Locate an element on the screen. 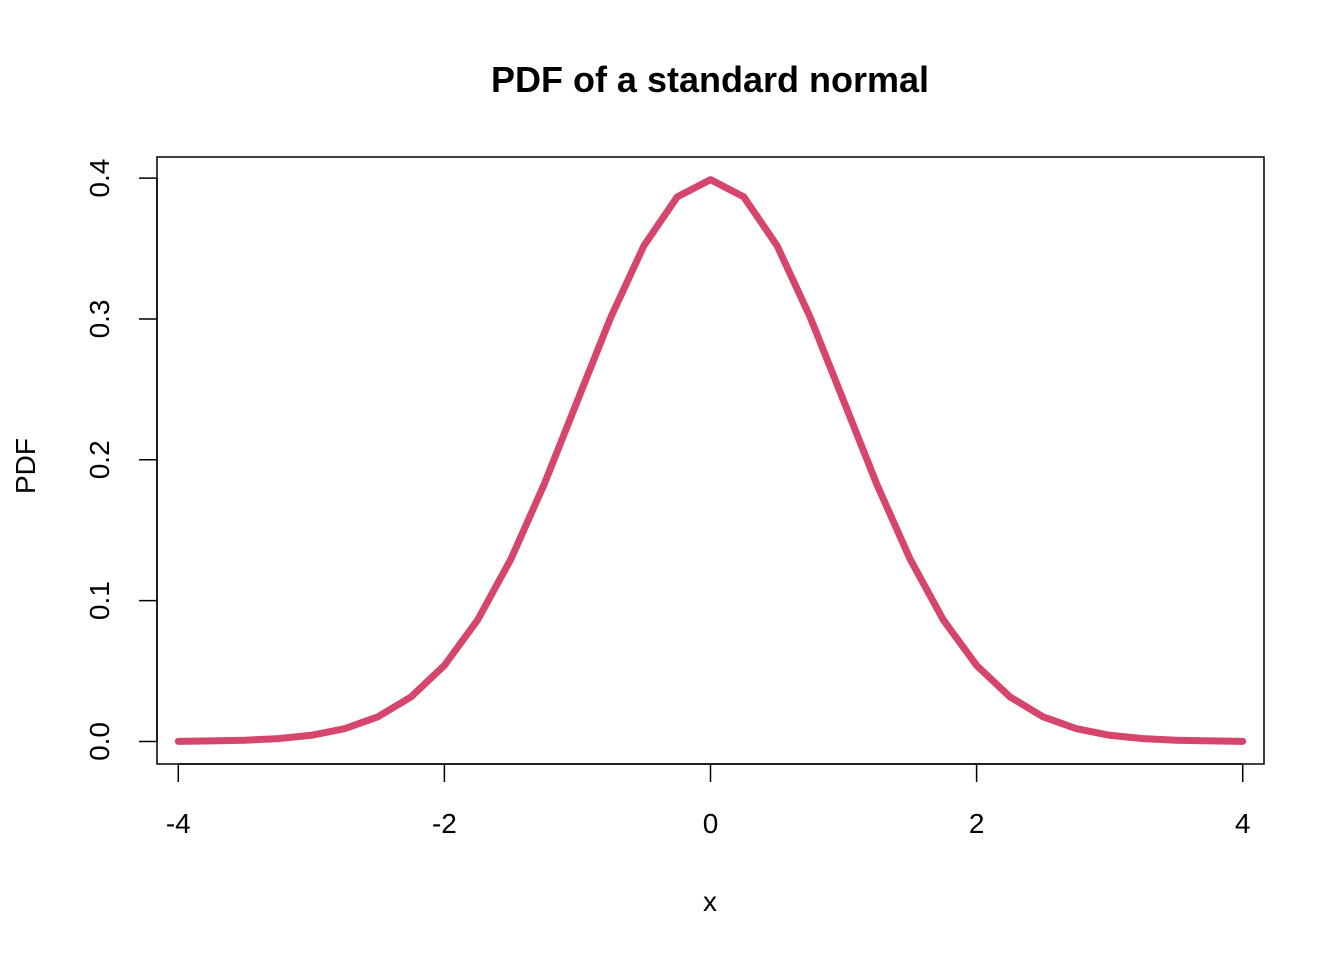 The width and height of the screenshot is (1344, 960). x-tick-label: 4 is located at coordinates (1243, 823).